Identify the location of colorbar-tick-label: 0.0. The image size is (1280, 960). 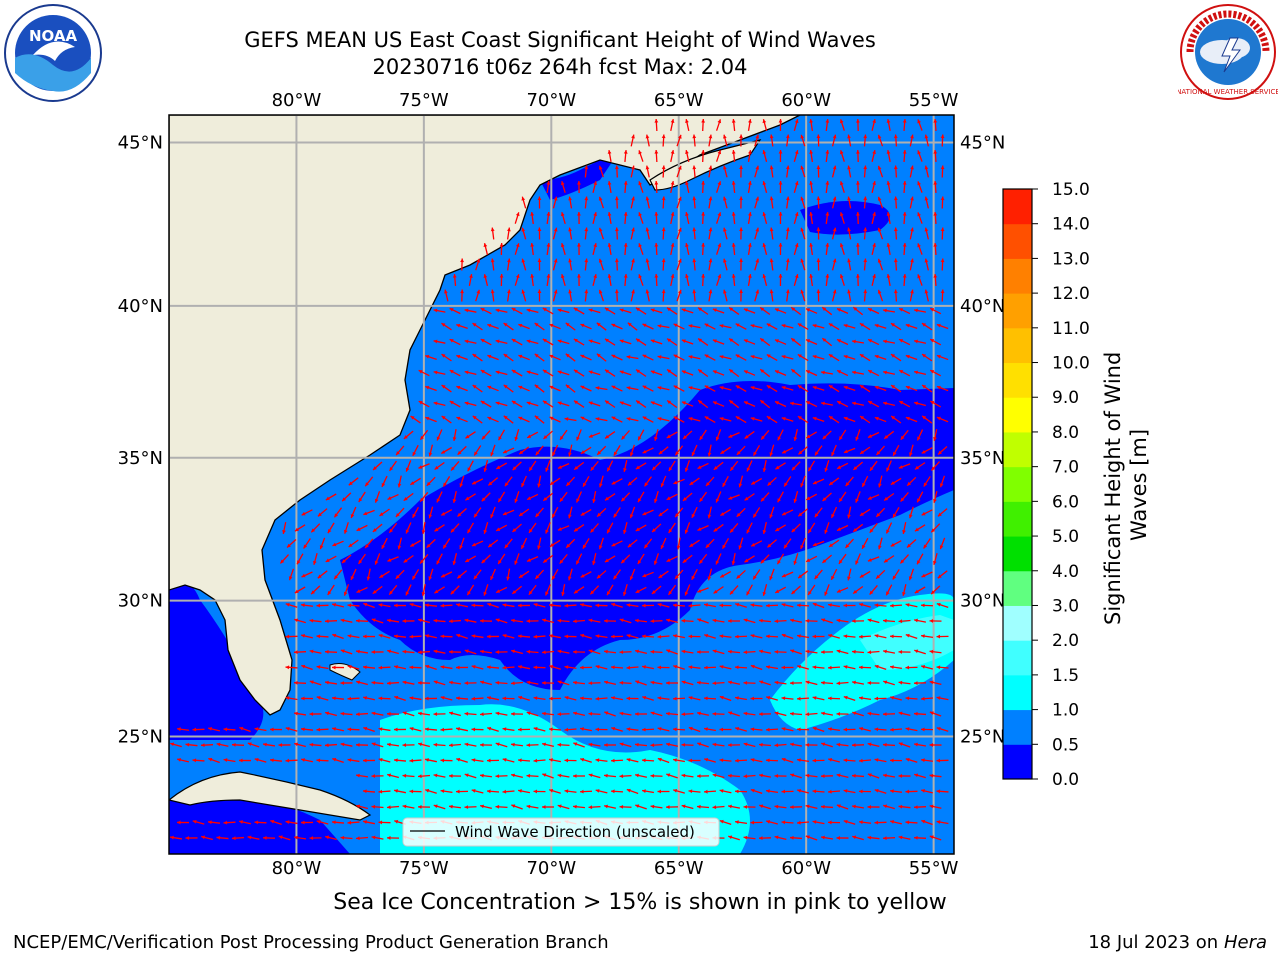
(1065, 780).